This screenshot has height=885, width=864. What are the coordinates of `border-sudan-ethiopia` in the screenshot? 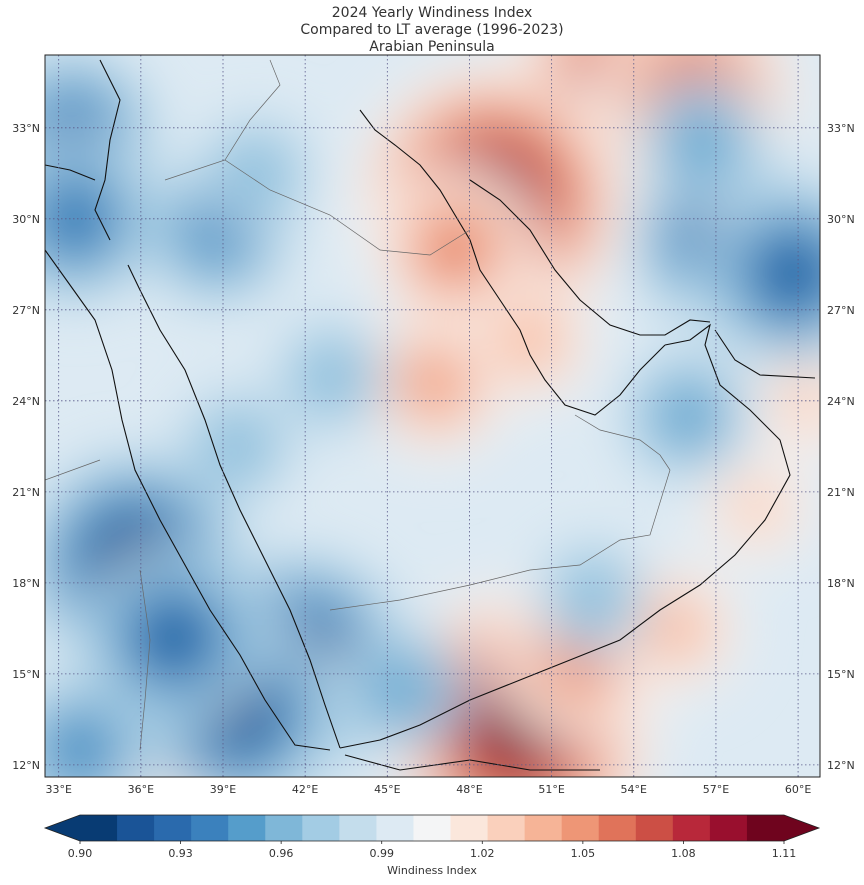 It's located at (145, 660).